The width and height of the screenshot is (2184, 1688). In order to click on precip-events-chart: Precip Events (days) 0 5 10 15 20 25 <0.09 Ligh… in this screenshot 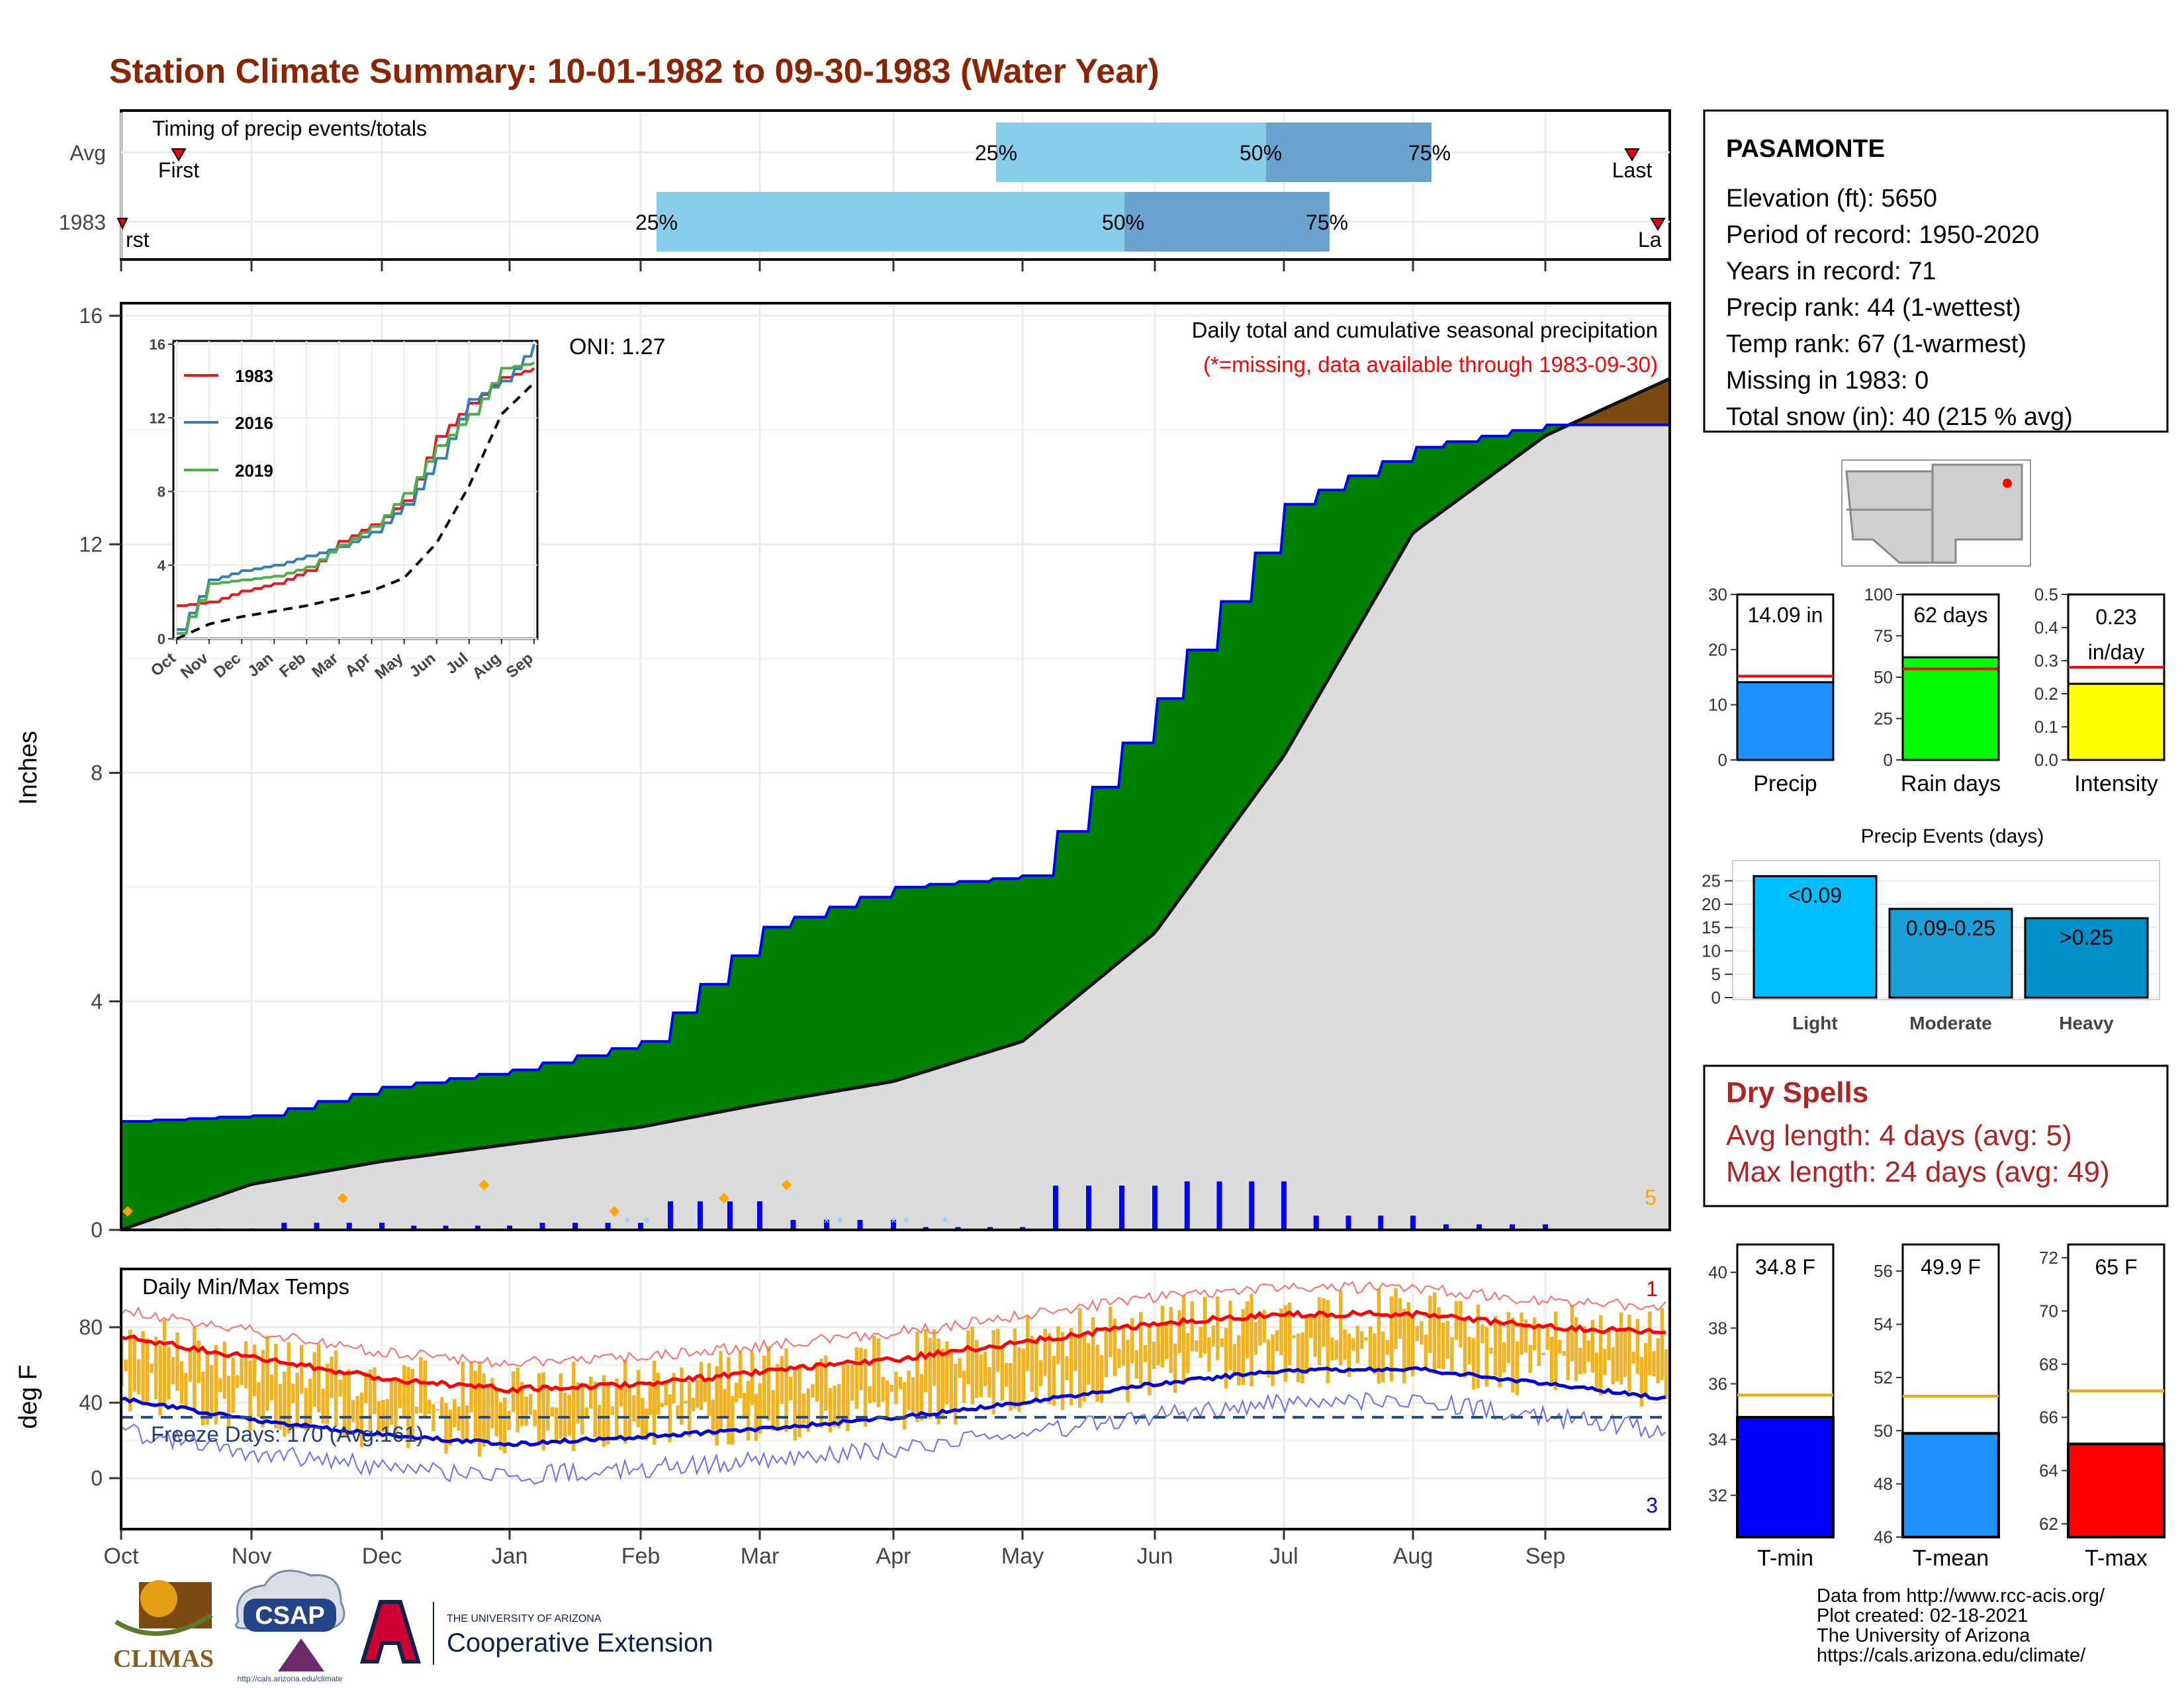, I will do `click(1931, 929)`.